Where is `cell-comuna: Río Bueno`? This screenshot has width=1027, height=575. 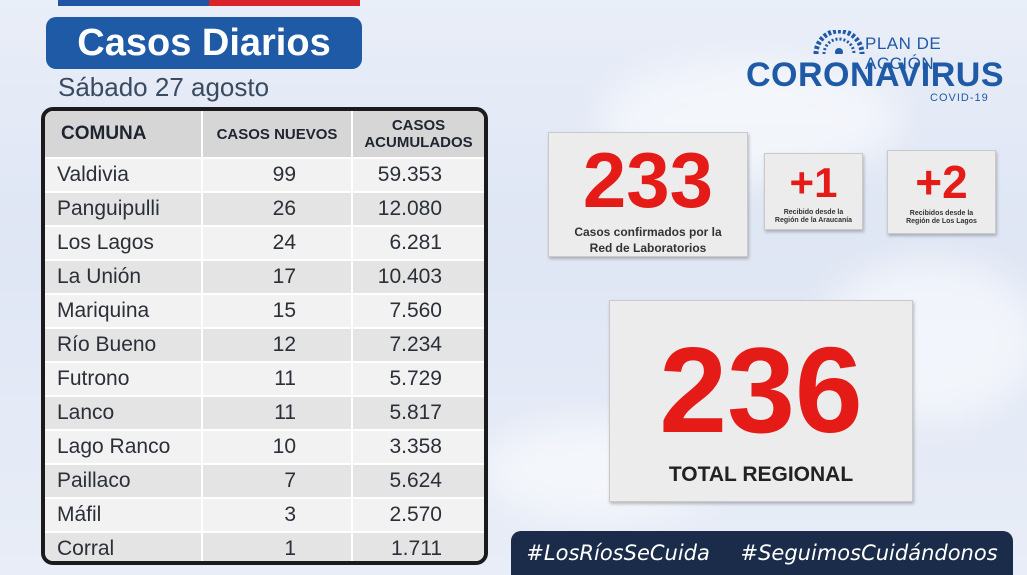 cell-comuna: Río Bueno is located at coordinates (124, 345).